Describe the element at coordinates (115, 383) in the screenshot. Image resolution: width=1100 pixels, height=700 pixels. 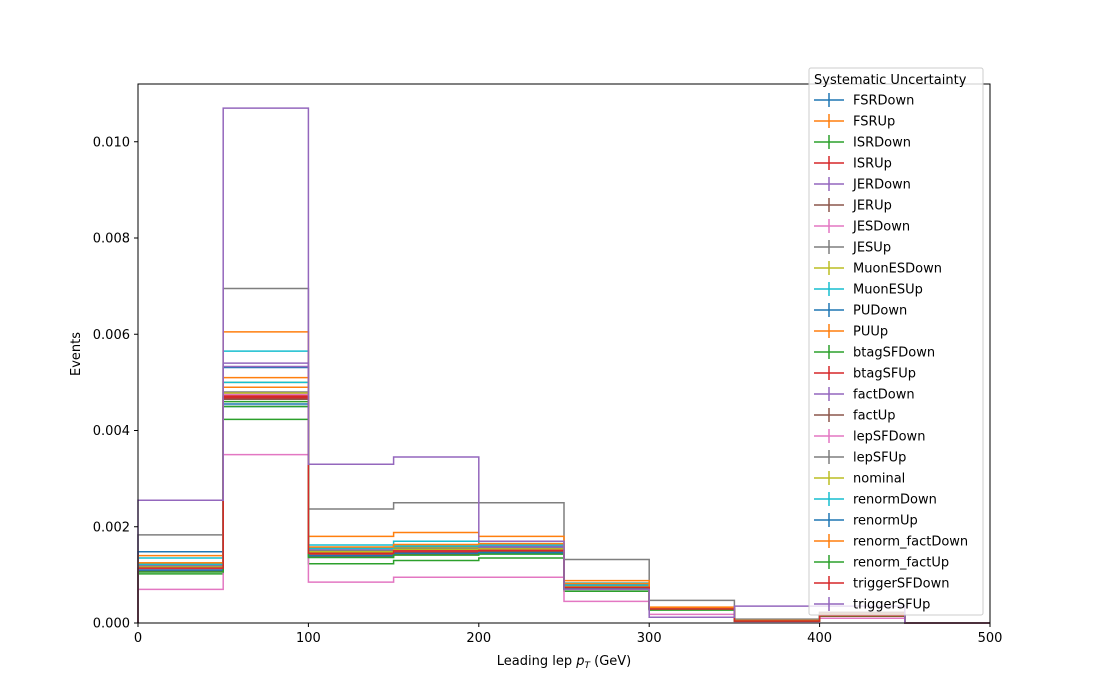
I see `y-axis: 0.000 0.002 0.004 0.006 0.008 0.010` at that location.